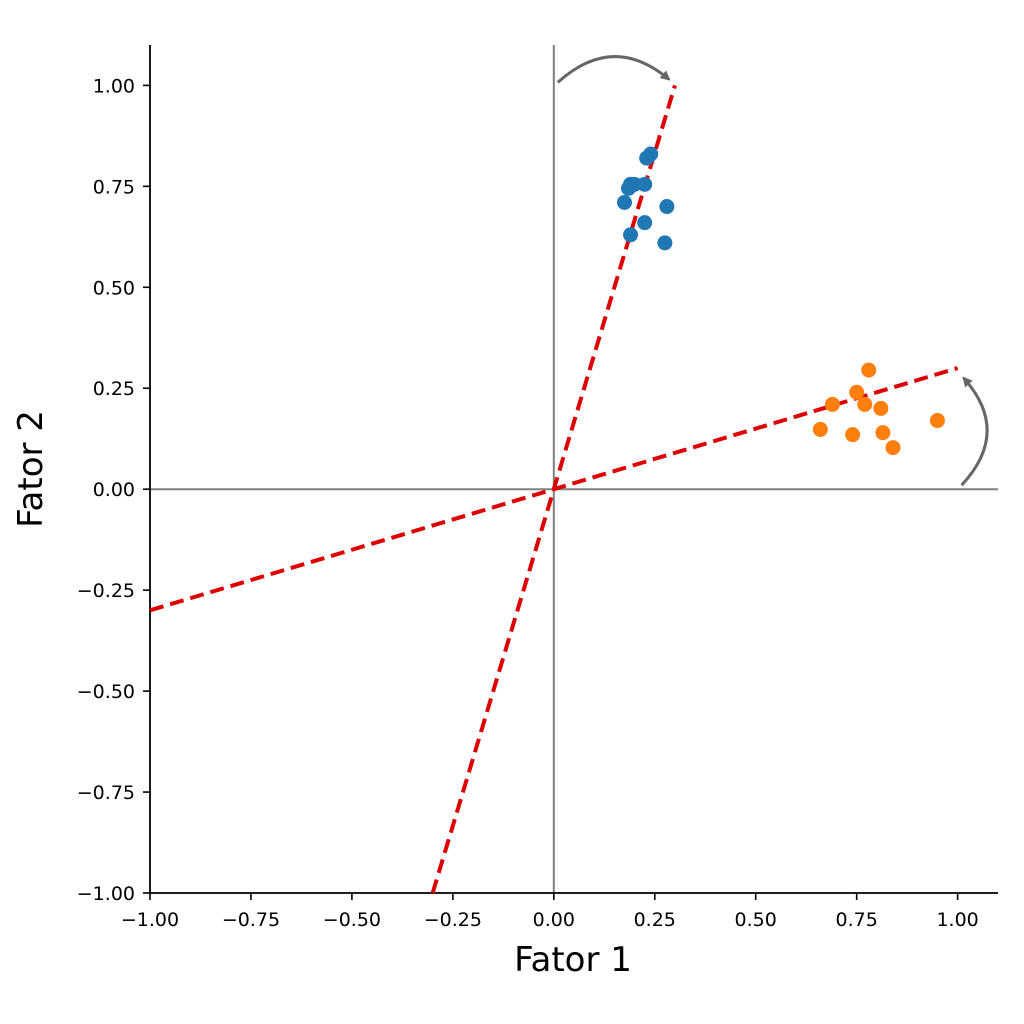 The height and width of the screenshot is (1024, 1024). Describe the element at coordinates (756, 920) in the screenshot. I see `x-tick-label: 0.50` at that location.